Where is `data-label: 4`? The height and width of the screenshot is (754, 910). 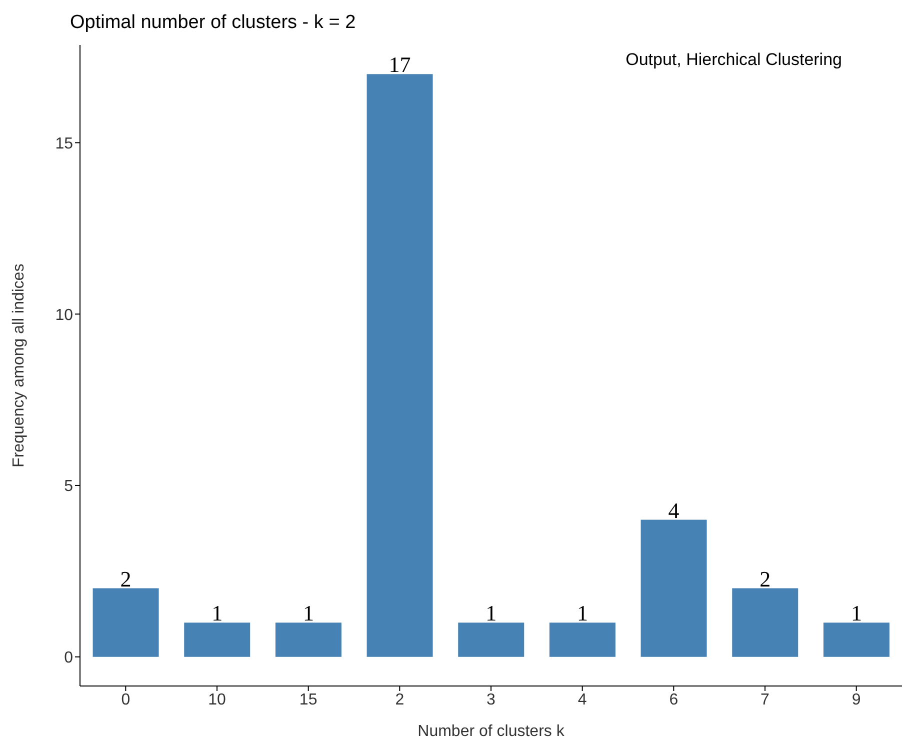 data-label: 4 is located at coordinates (674, 510).